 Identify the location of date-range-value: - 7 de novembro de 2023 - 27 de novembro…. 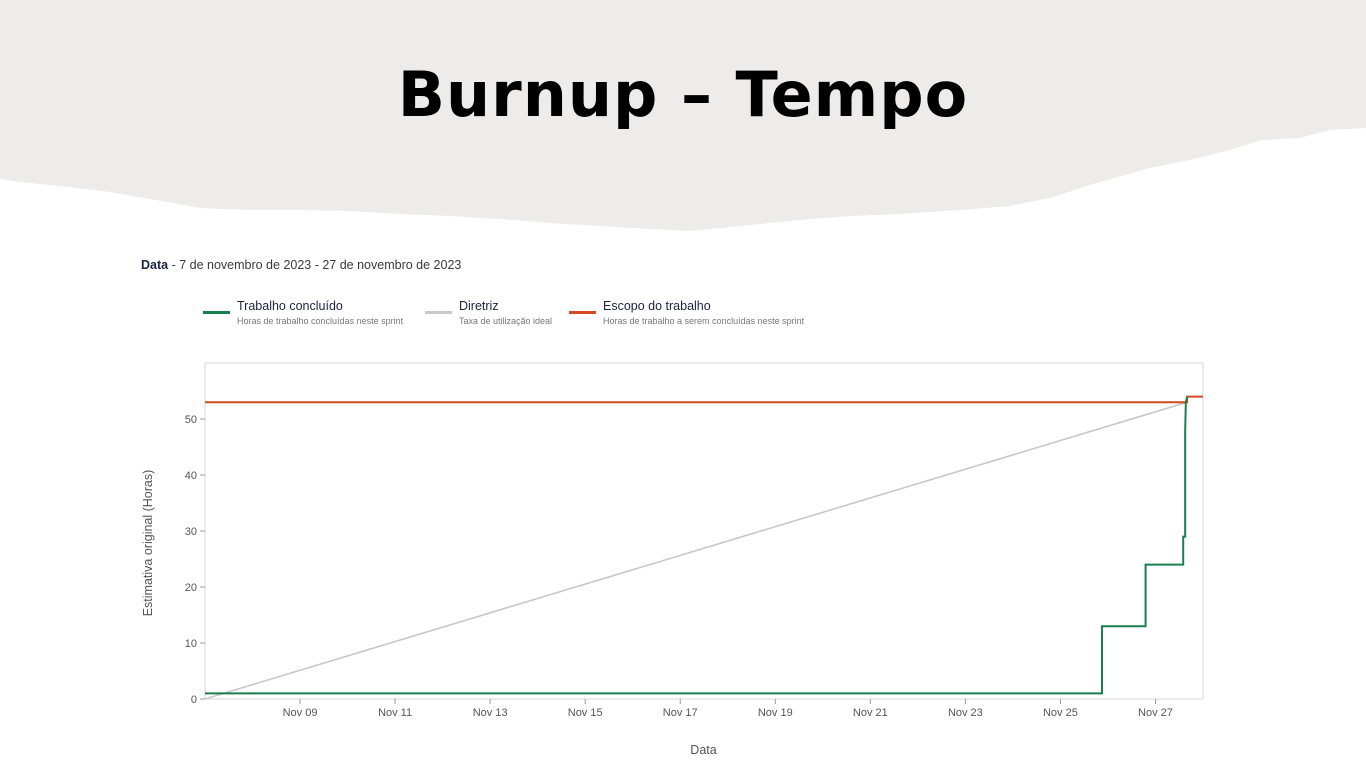
(315, 265).